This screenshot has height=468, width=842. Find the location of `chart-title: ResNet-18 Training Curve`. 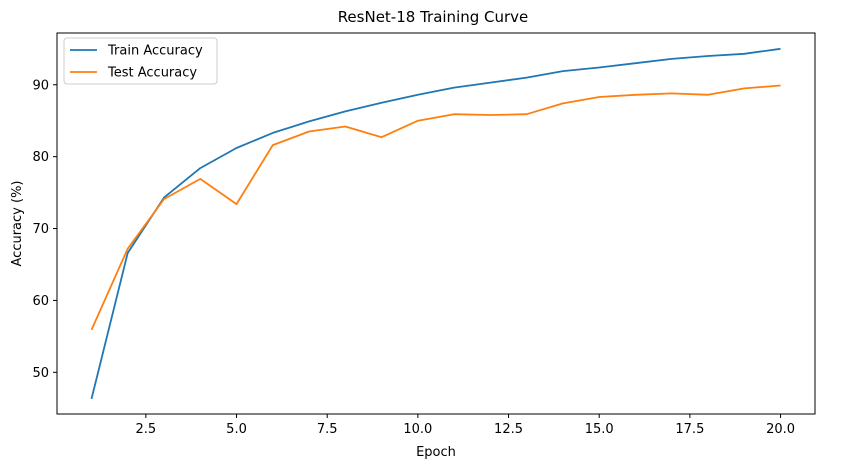

chart-title: ResNet-18 Training Curve is located at coordinates (433, 17).